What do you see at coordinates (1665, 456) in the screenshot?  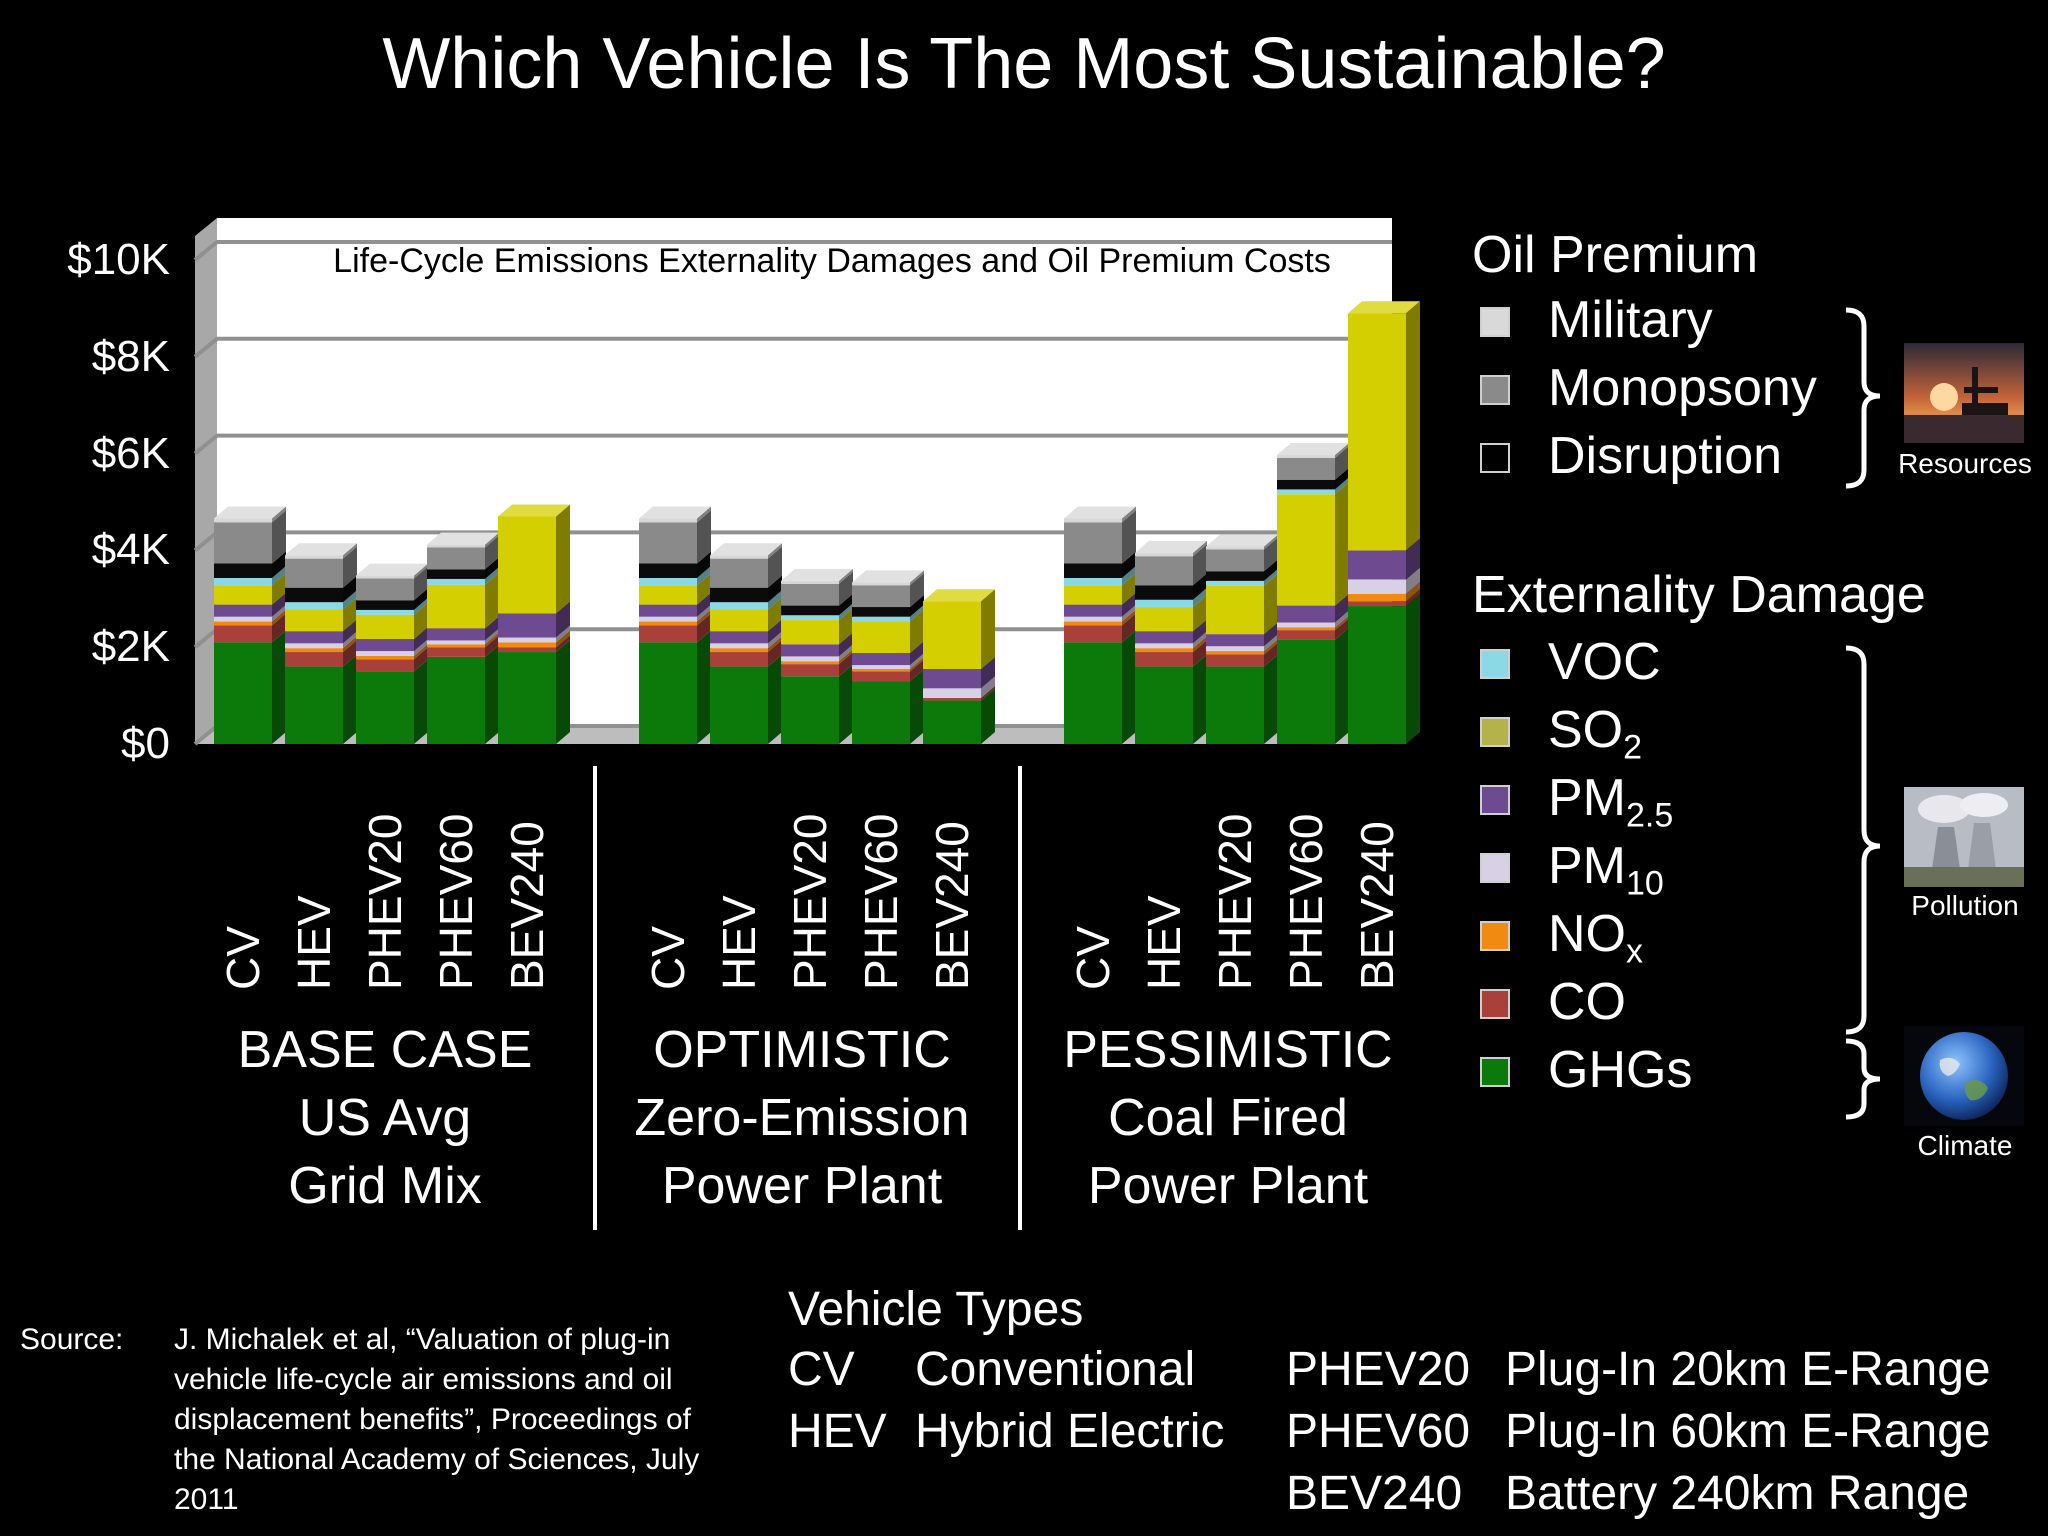 I see `legend-label: Disruption` at bounding box center [1665, 456].